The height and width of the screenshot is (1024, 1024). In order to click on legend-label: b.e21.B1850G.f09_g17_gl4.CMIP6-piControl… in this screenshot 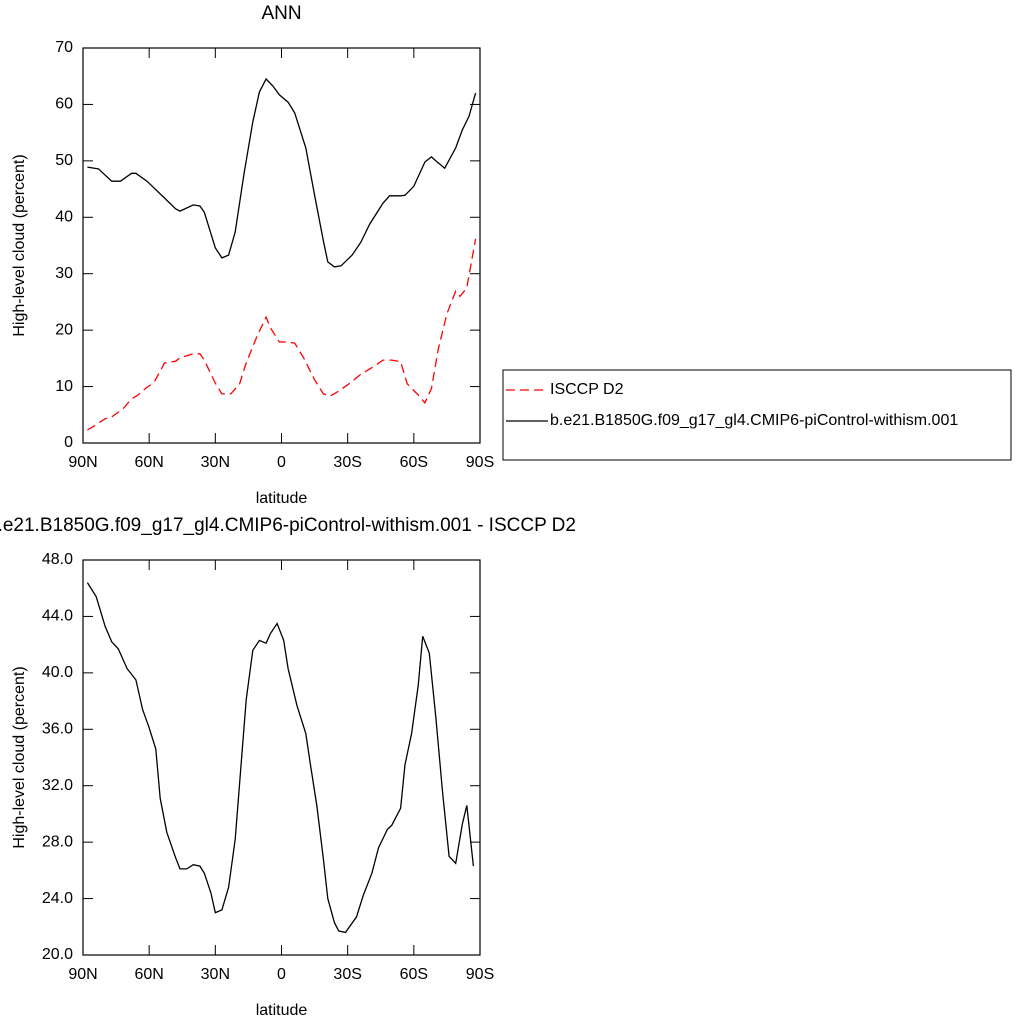, I will do `click(754, 420)`.